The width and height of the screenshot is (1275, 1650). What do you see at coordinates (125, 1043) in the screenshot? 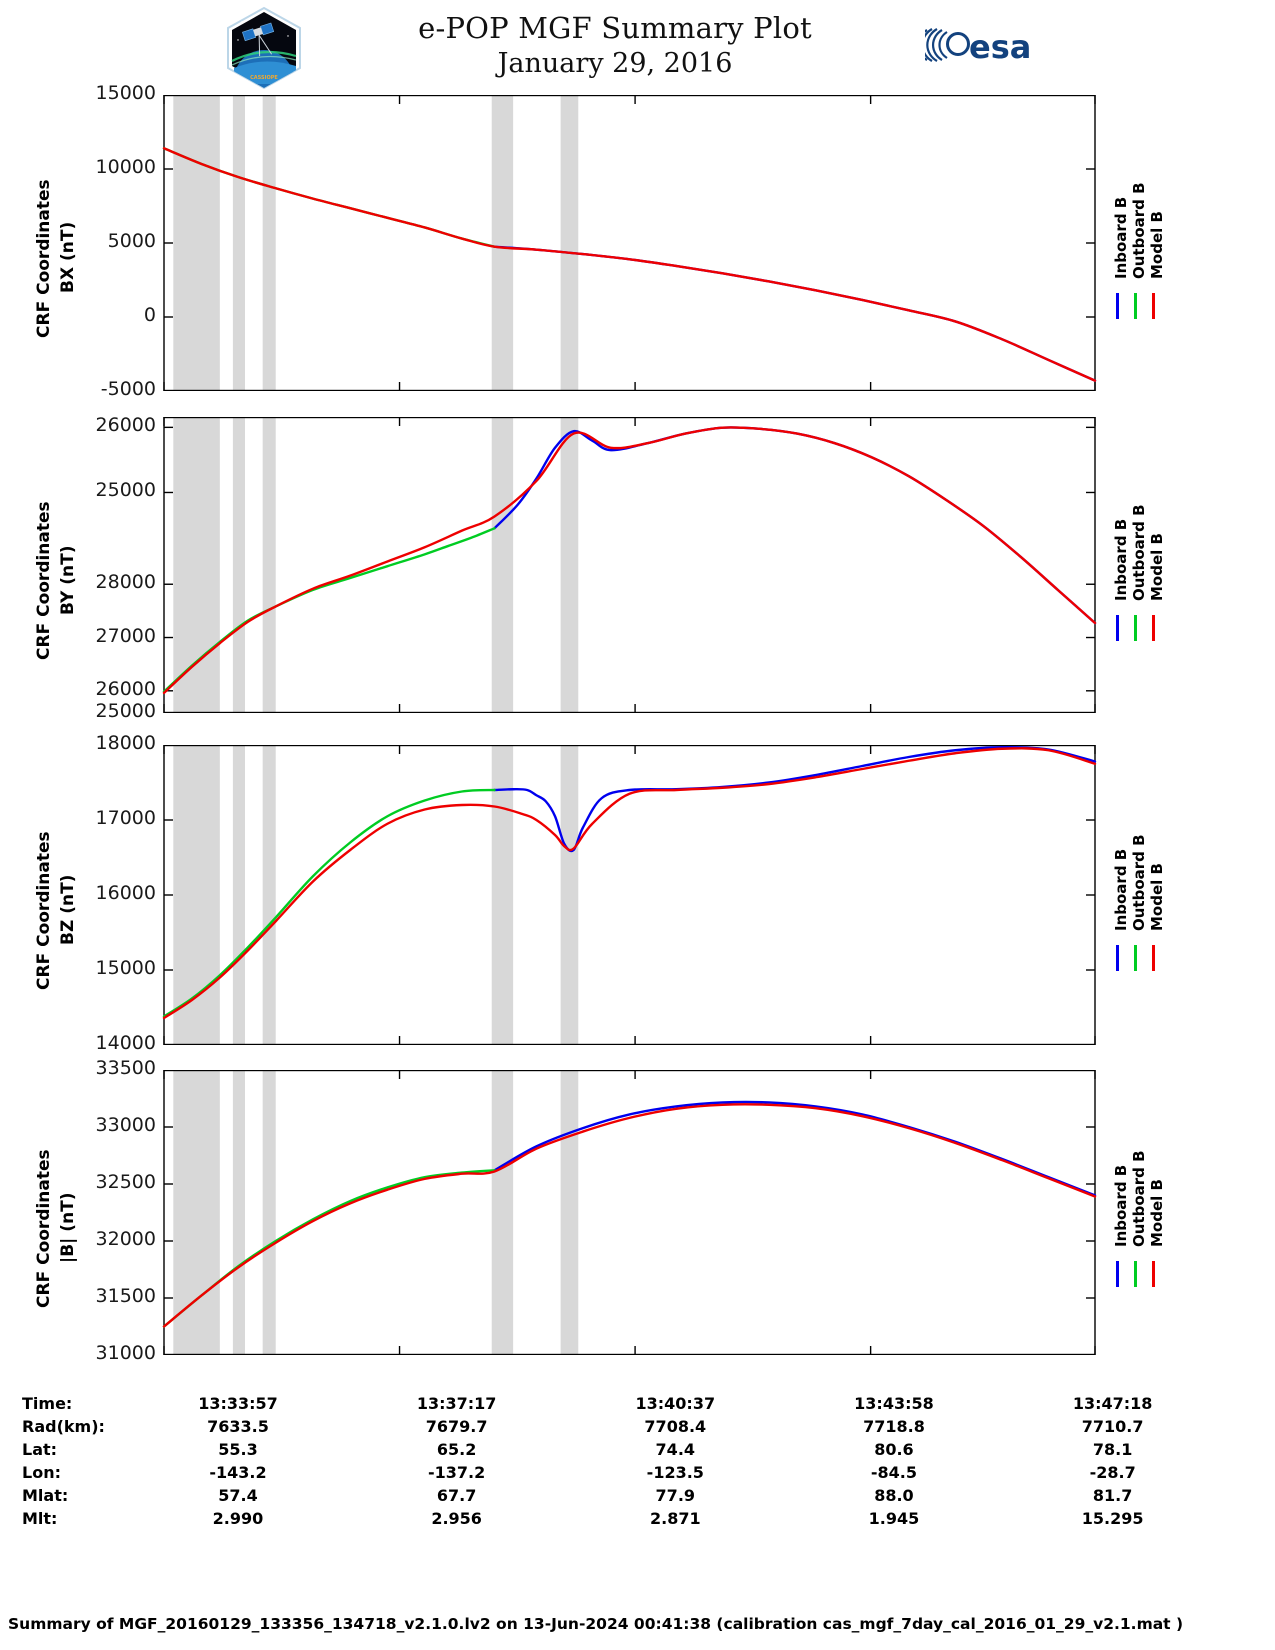
I see `y-tick-label: 14000` at bounding box center [125, 1043].